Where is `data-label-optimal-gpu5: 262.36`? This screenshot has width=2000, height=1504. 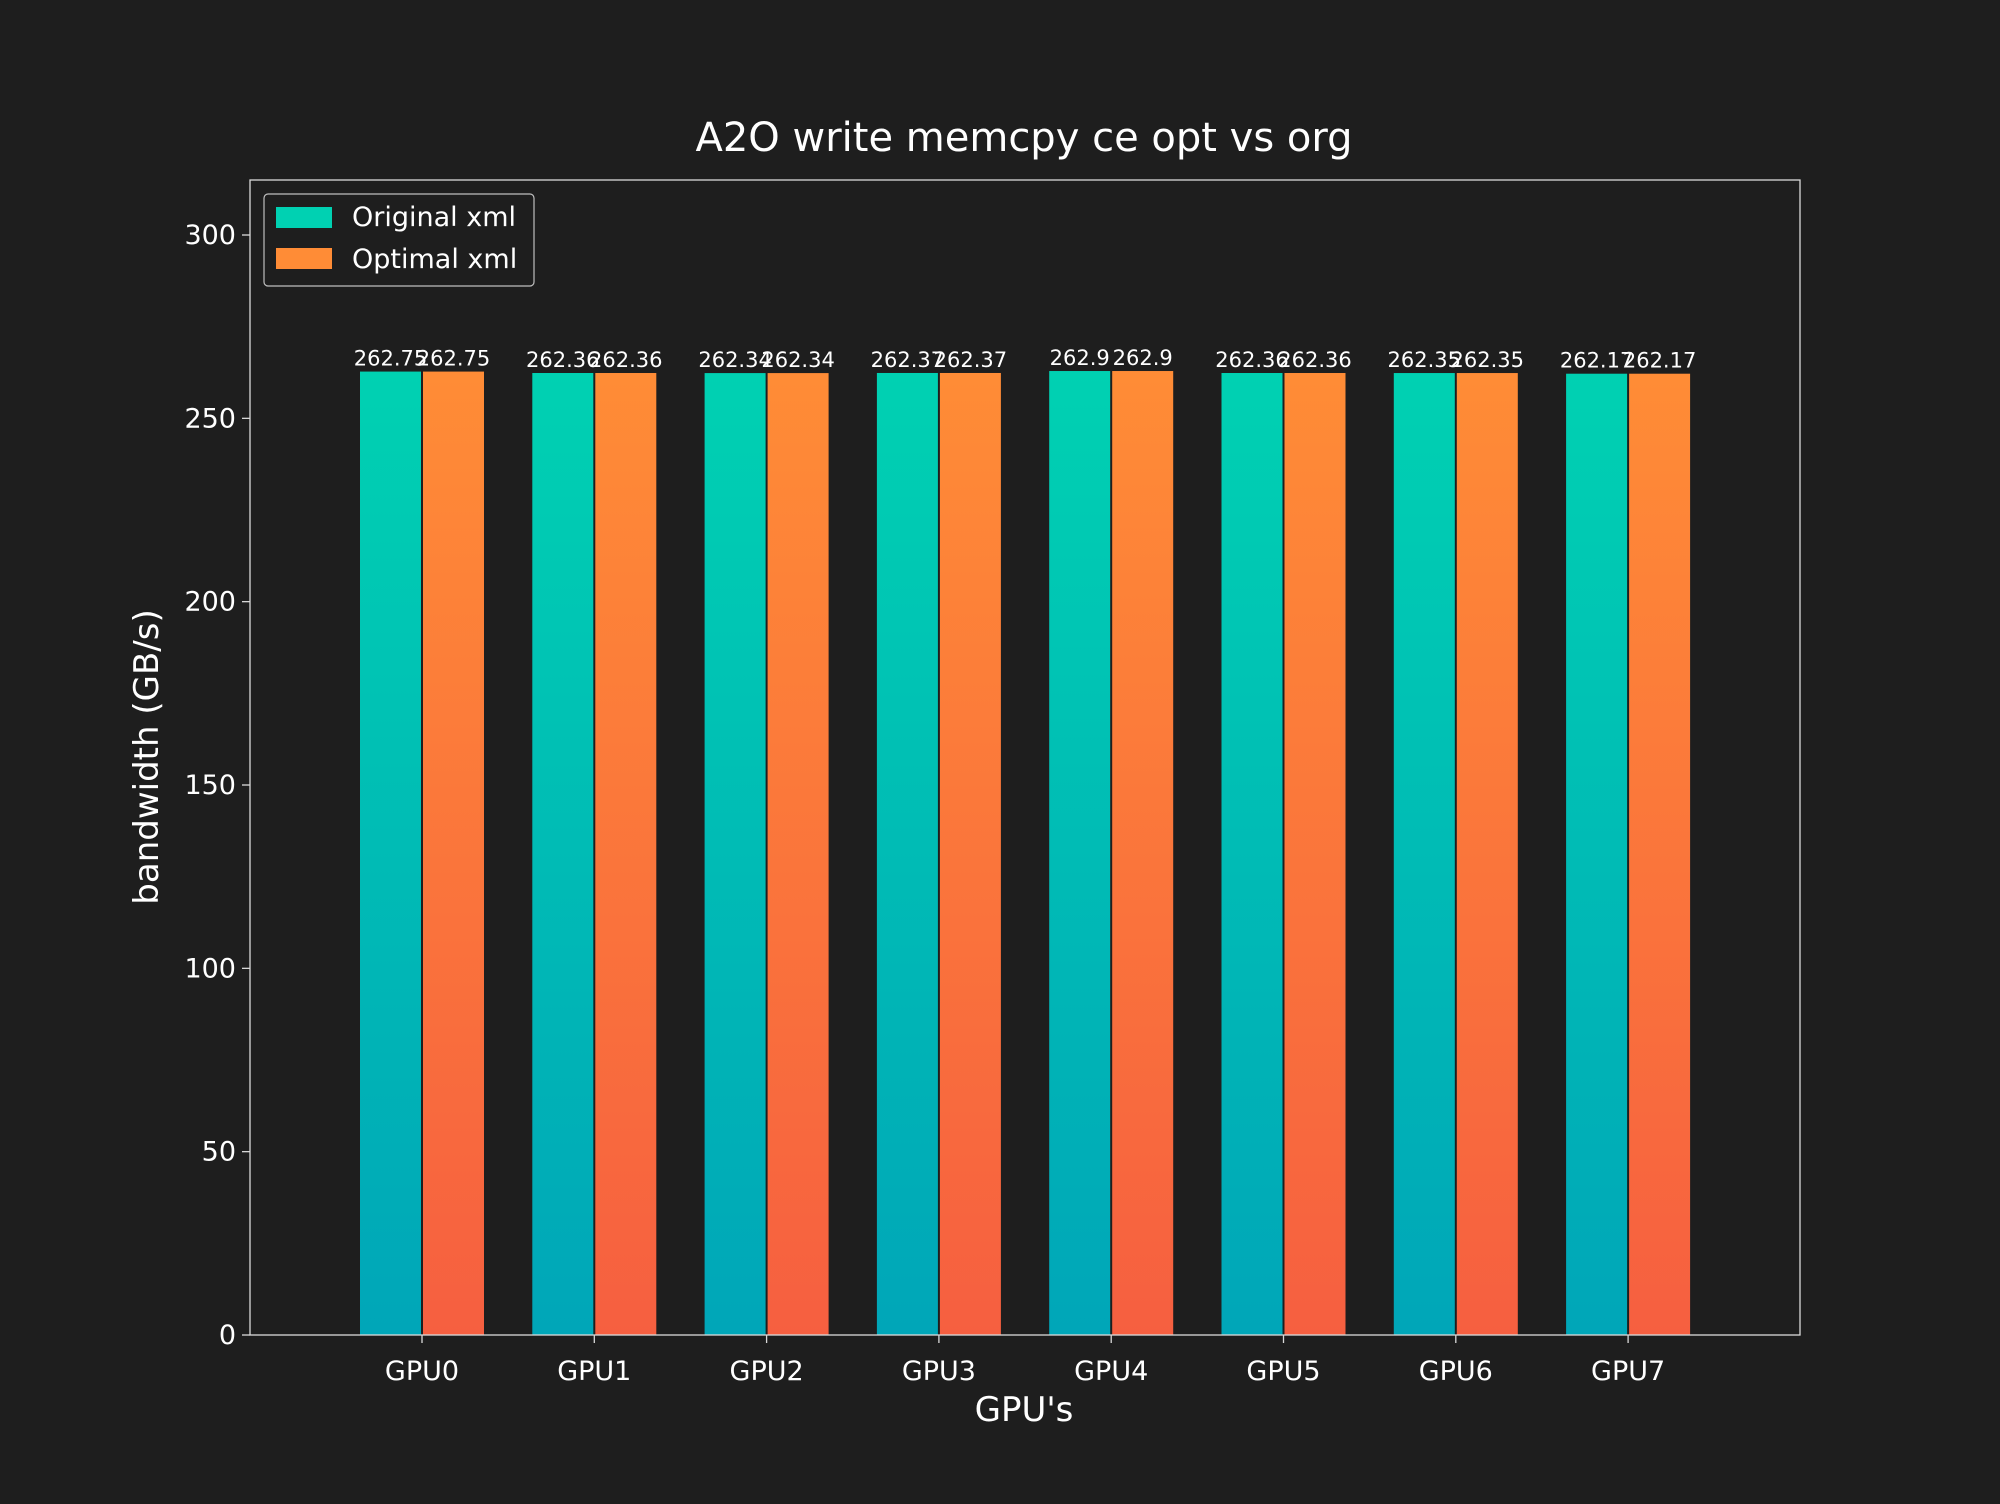 data-label-optimal-gpu5: 262.36 is located at coordinates (1314, 360).